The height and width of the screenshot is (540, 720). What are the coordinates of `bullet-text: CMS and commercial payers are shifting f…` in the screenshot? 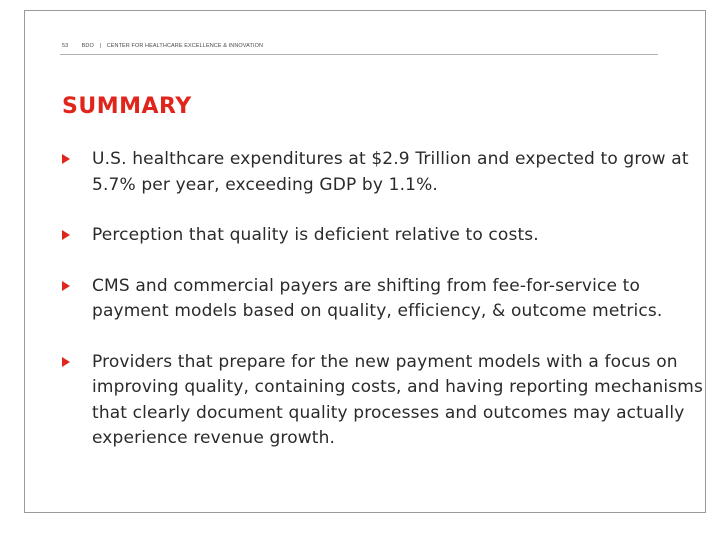 It's located at (377, 298).